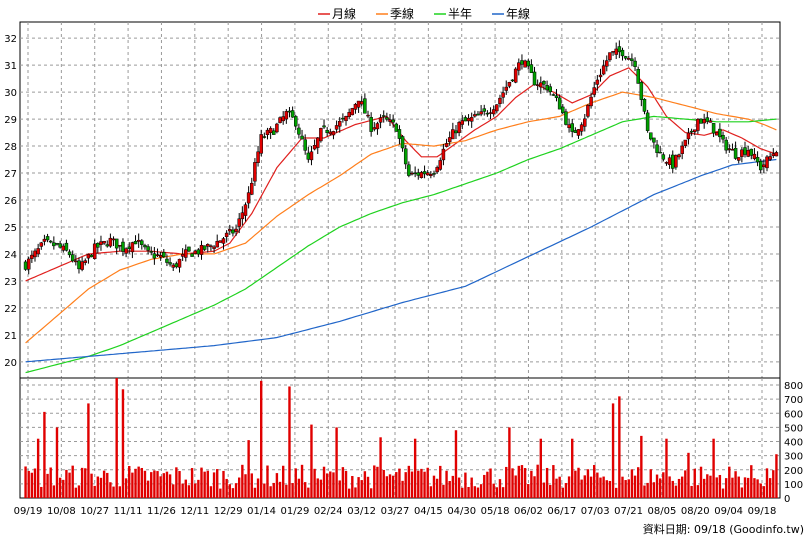 The height and width of the screenshot is (540, 808). What do you see at coordinates (10, 228) in the screenshot?
I see `price-tick-5: 25` at bounding box center [10, 228].